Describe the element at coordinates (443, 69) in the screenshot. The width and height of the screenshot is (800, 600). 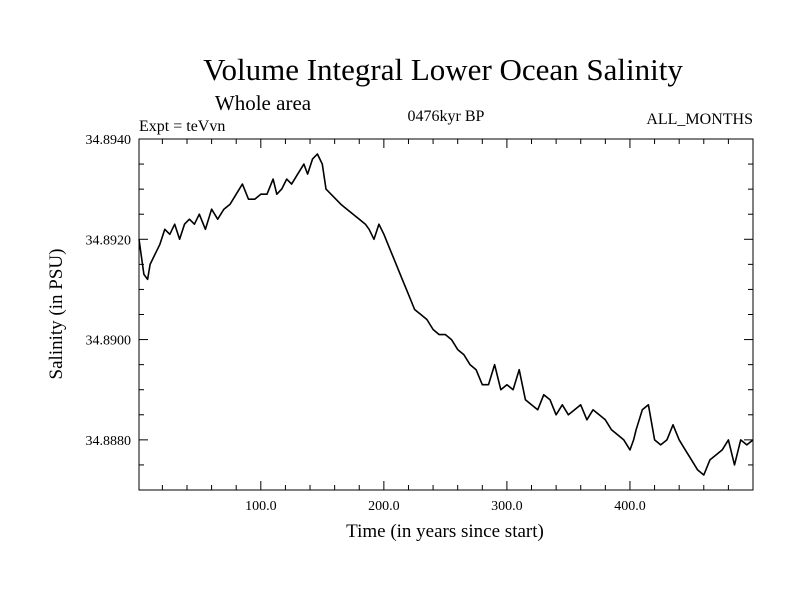
I see `chart-title: Volume Integral Lower Ocean Salinity` at that location.